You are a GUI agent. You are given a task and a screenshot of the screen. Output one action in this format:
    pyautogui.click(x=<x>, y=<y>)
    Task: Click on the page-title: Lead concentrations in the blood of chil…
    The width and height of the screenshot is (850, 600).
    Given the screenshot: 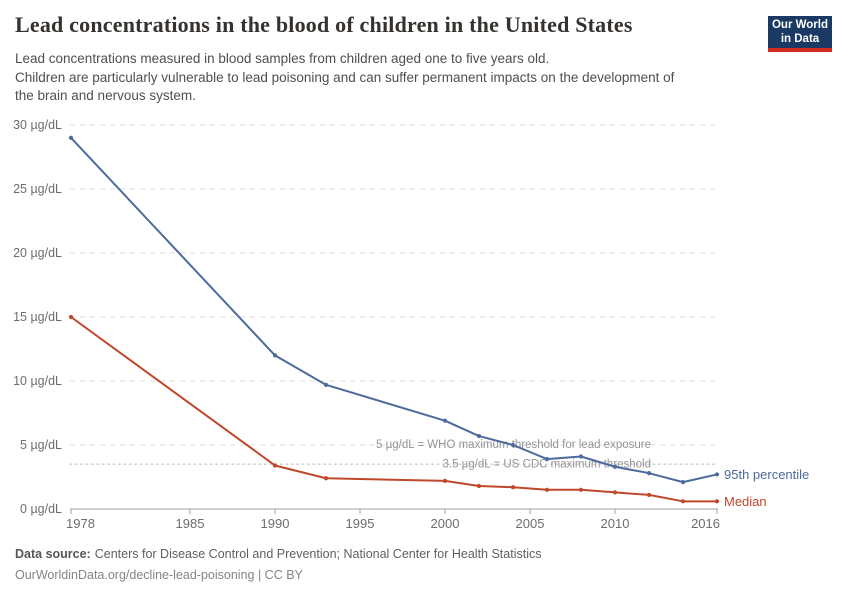 What is the action you would take?
    pyautogui.click(x=324, y=24)
    